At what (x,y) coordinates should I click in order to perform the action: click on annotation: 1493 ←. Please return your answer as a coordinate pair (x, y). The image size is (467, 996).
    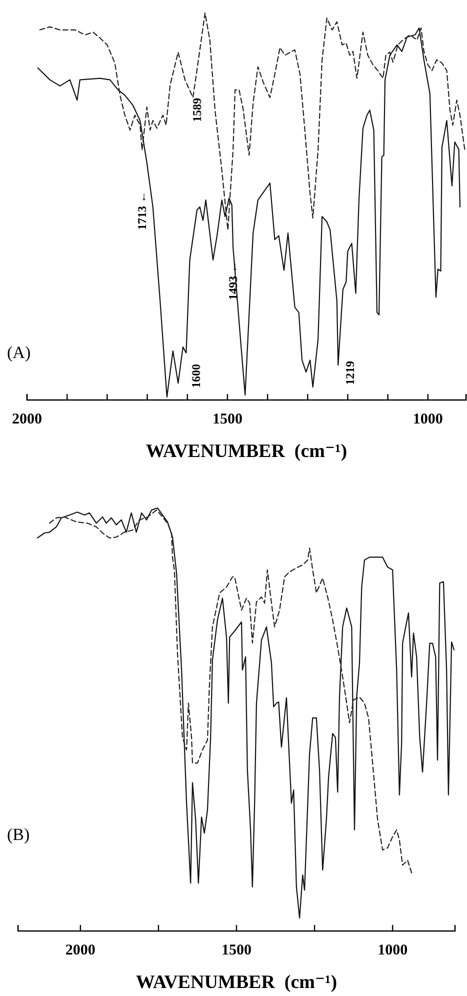
    Looking at the image, I should click on (233, 280).